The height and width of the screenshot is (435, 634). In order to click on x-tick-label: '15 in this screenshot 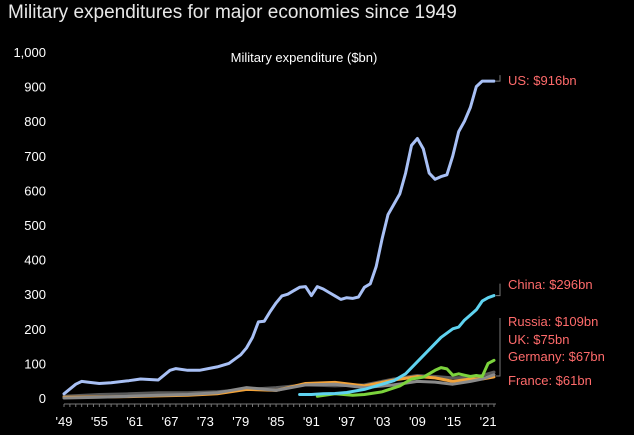, I will do `click(452, 421)`.